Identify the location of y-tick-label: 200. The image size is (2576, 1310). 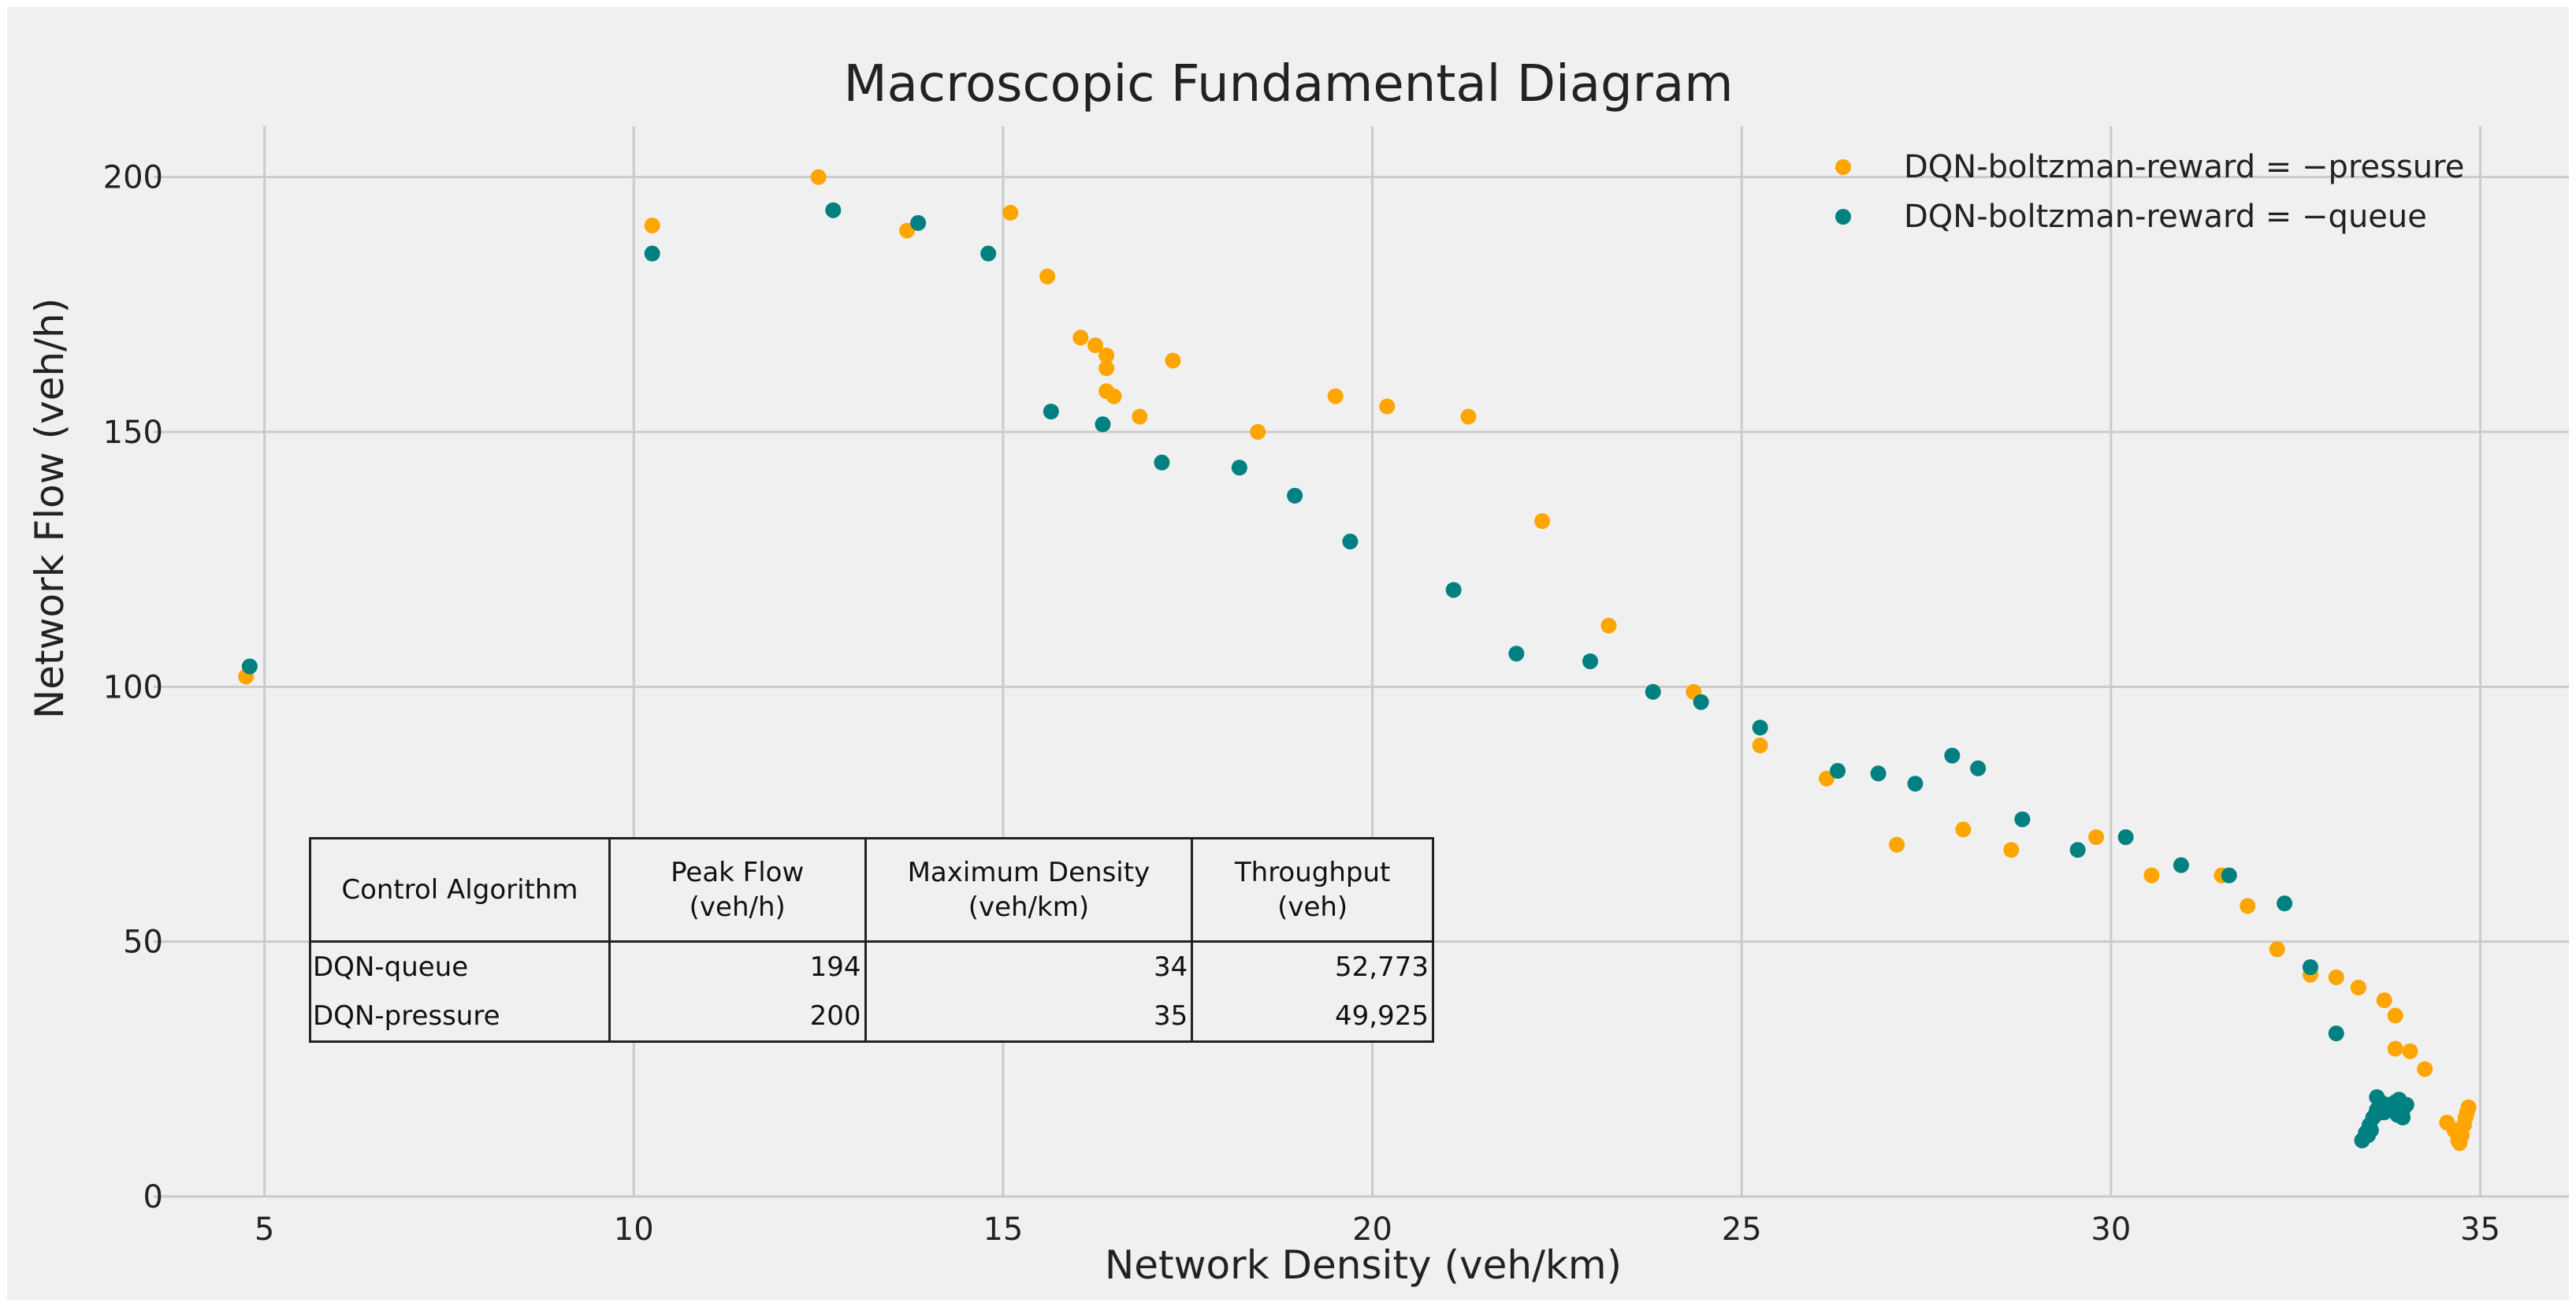
(133, 178).